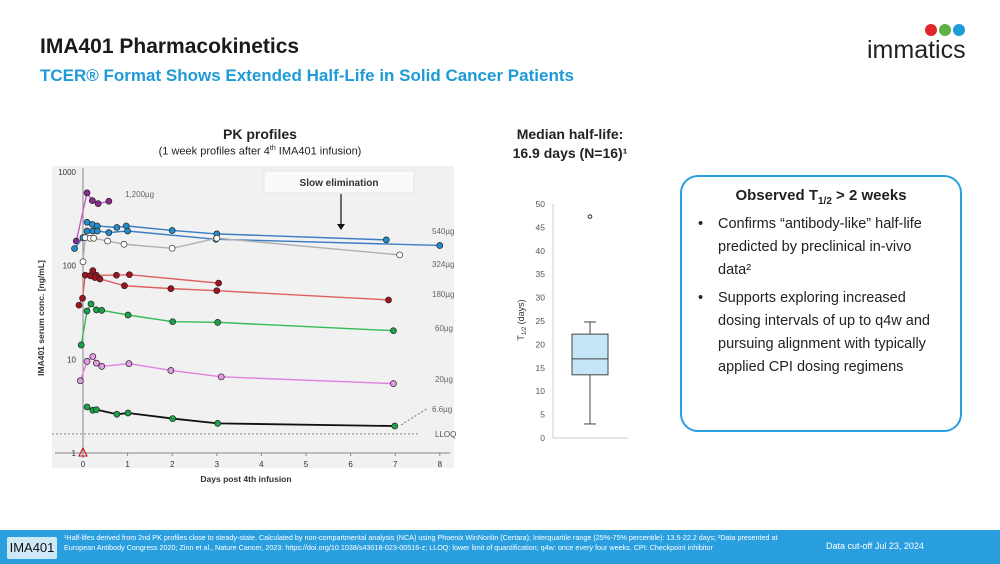 This screenshot has height=564, width=1000. What do you see at coordinates (444, 379) in the screenshot?
I see `dose-label: 20µg` at bounding box center [444, 379].